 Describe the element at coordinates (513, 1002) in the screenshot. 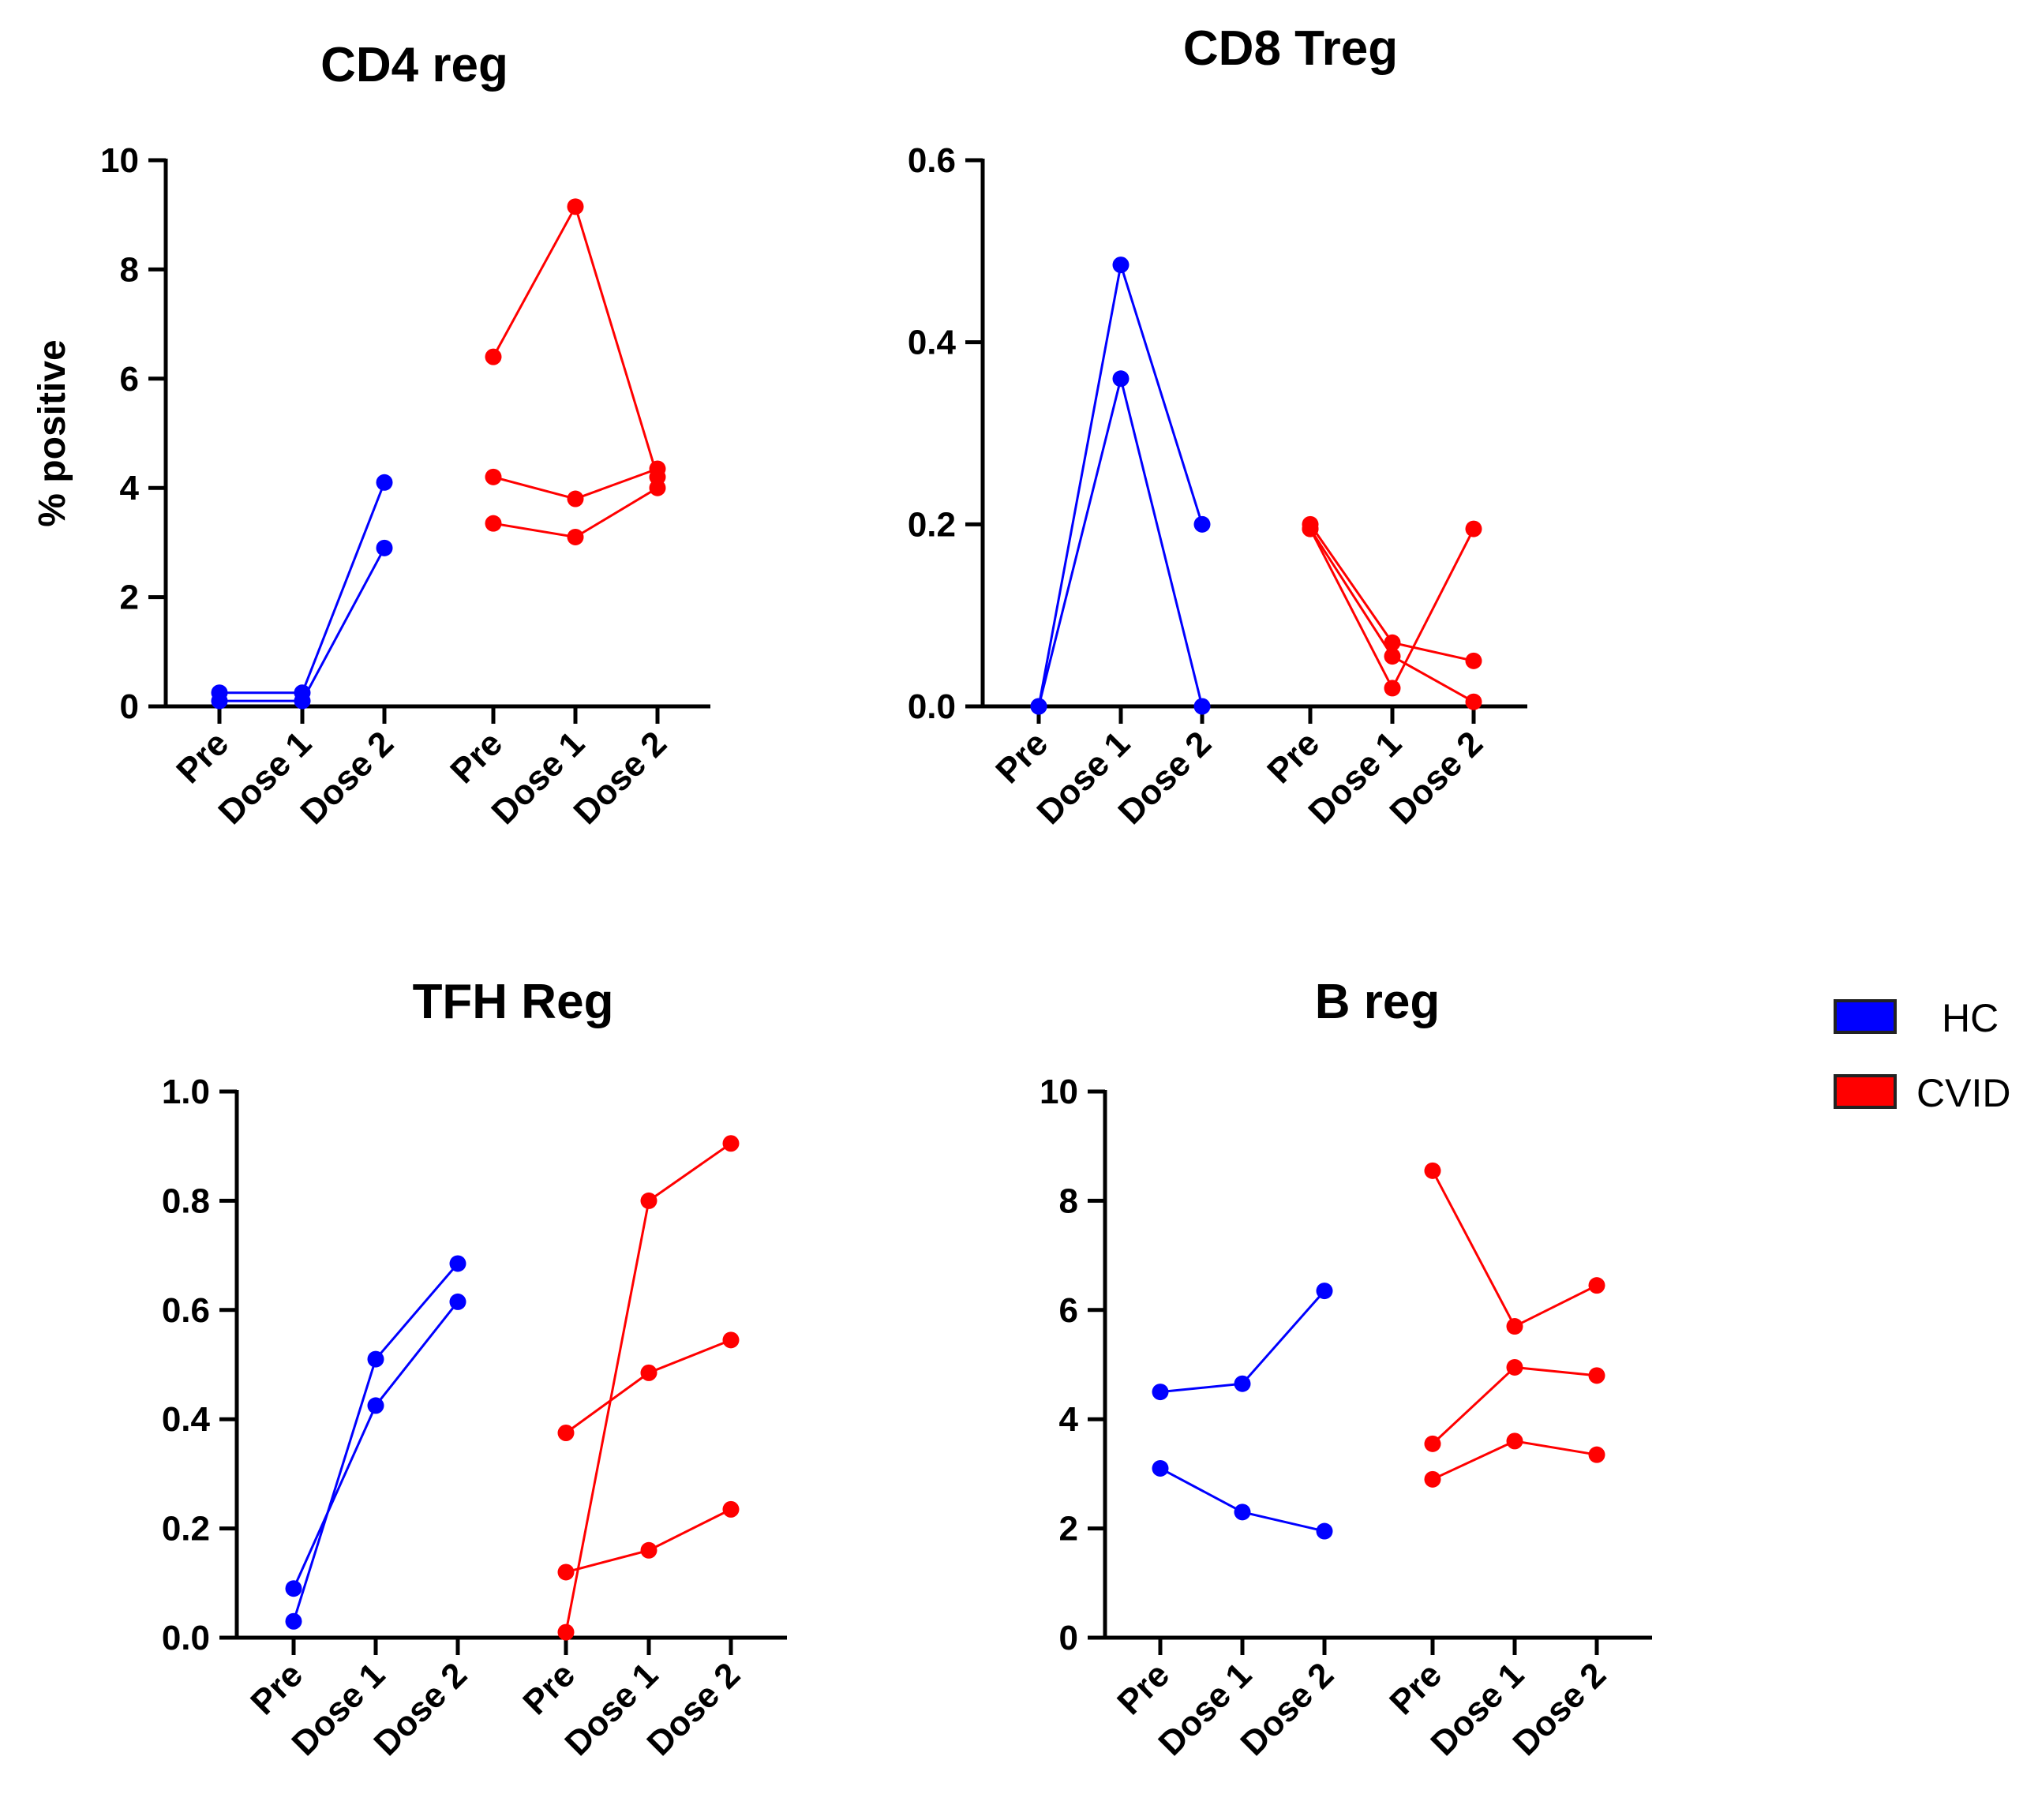

I see `chart-title: TFH Reg` at that location.